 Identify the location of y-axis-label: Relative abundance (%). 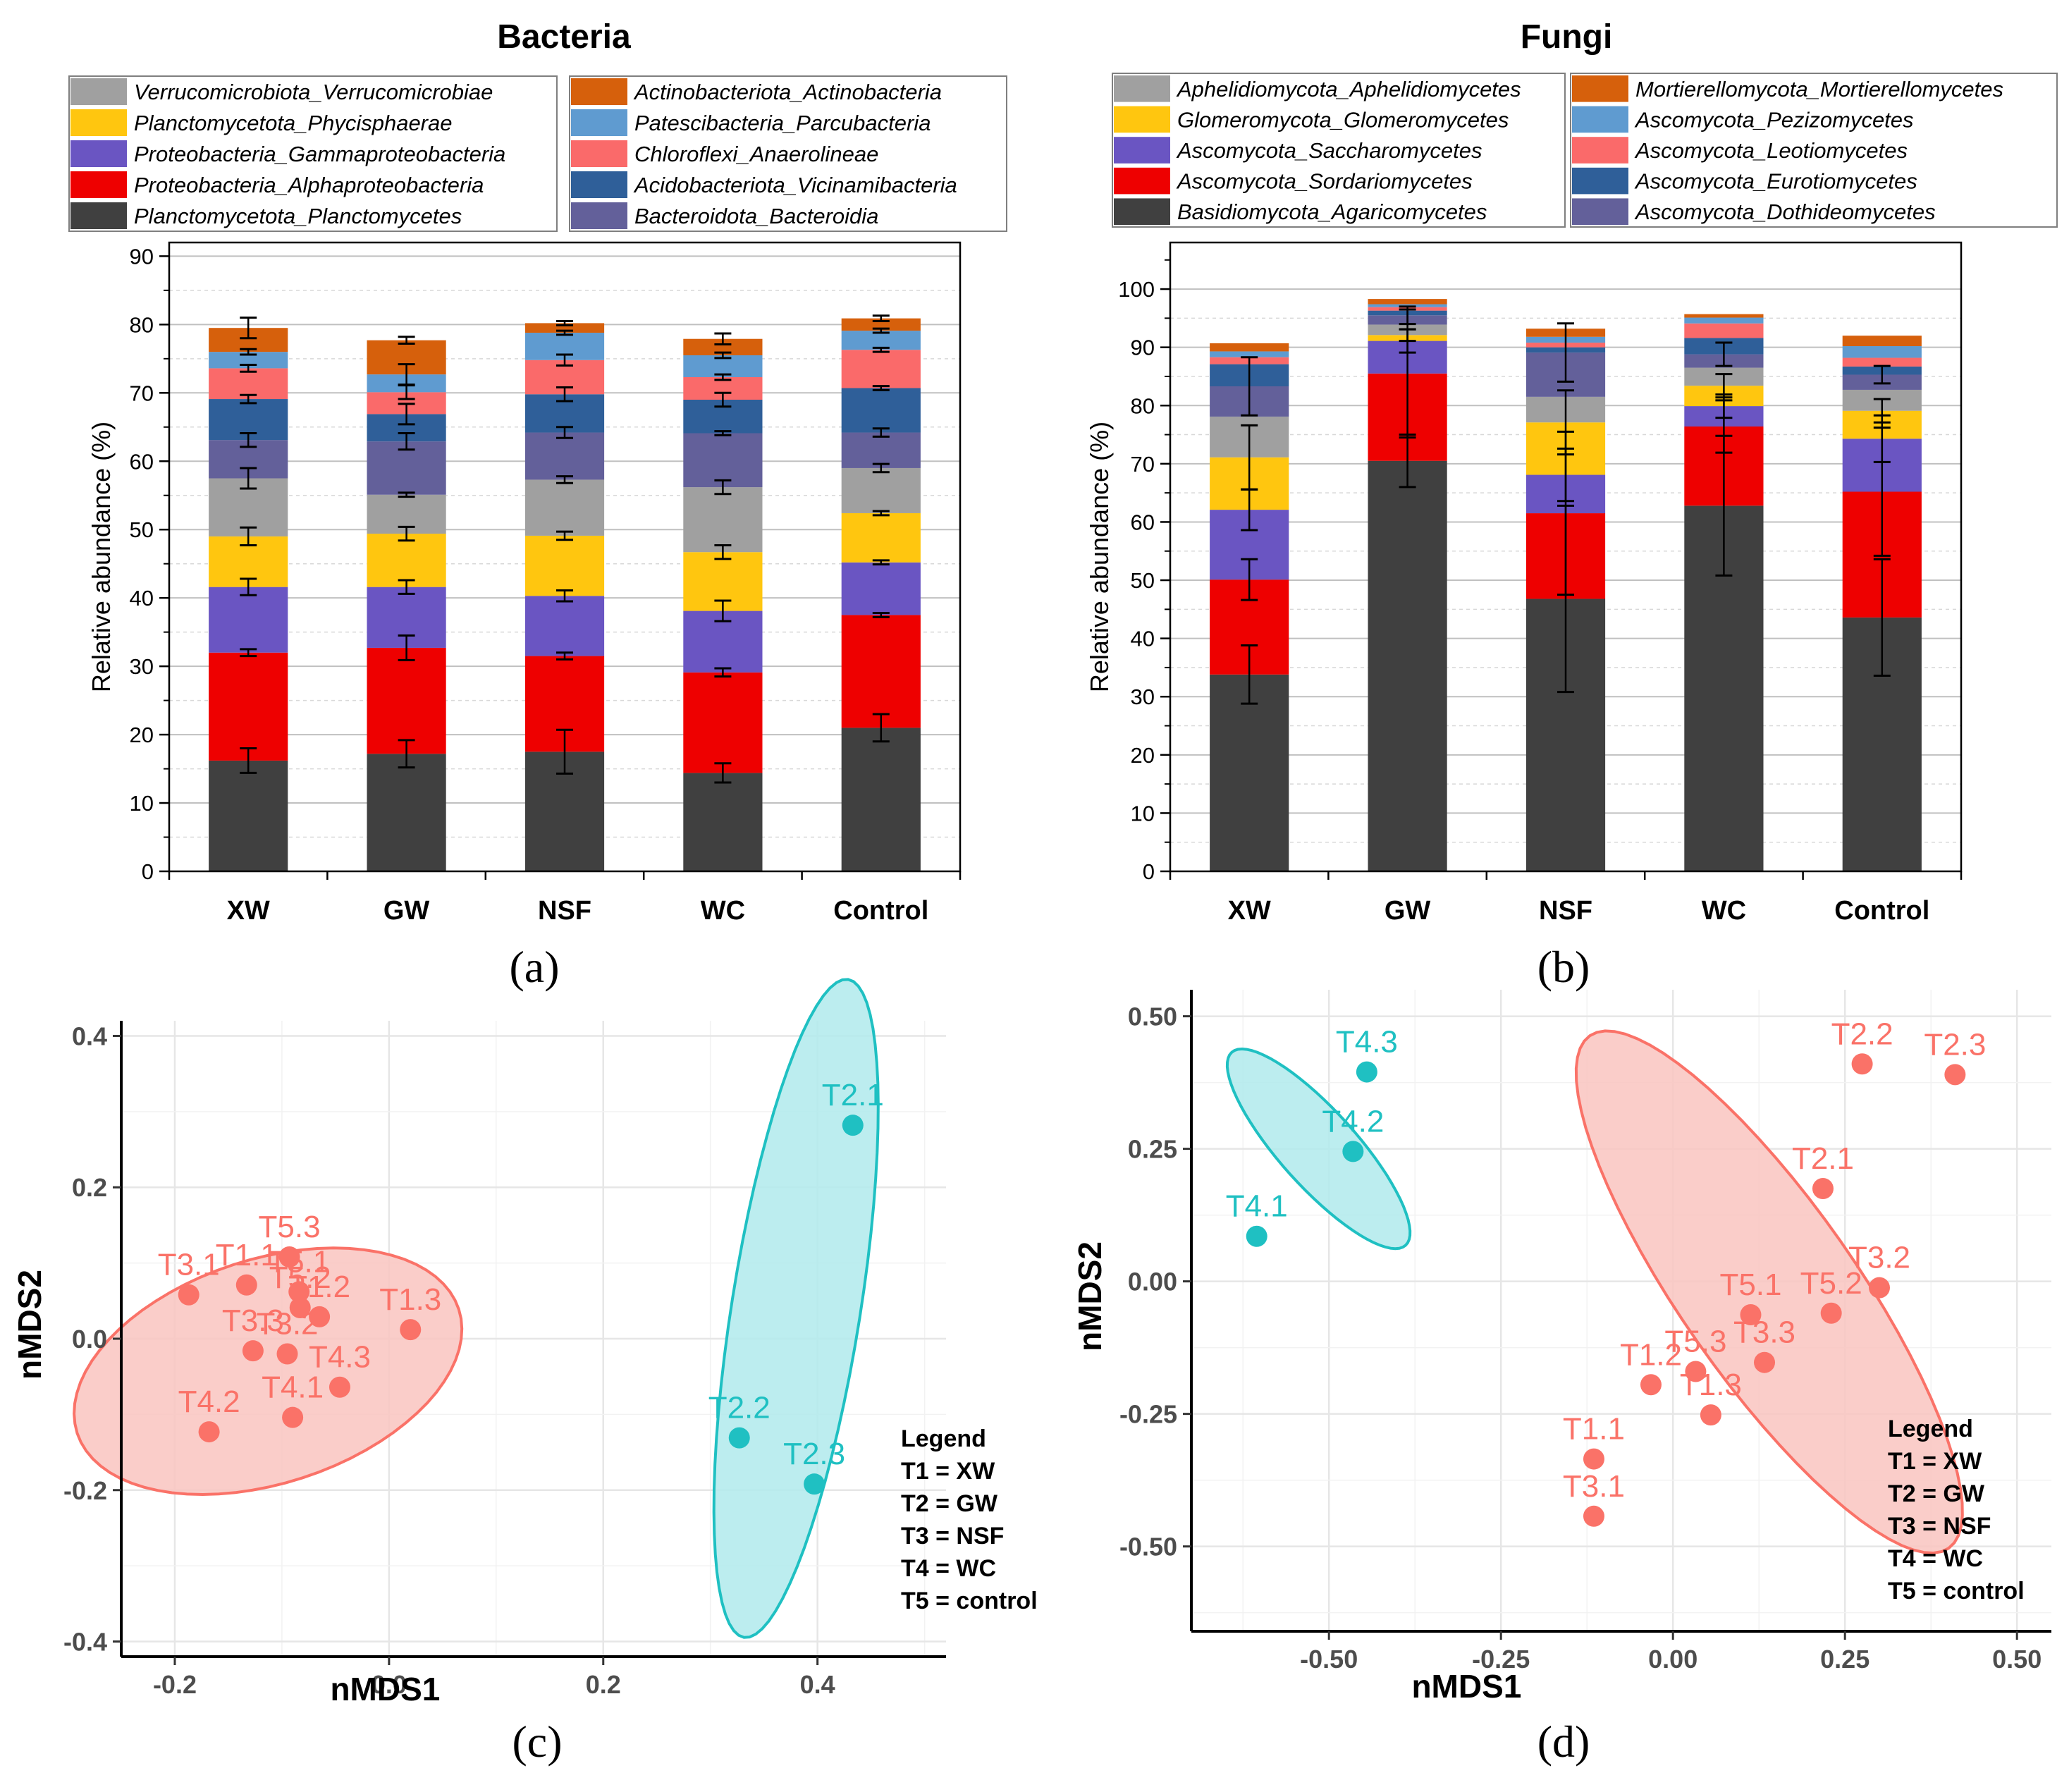
(1099, 557).